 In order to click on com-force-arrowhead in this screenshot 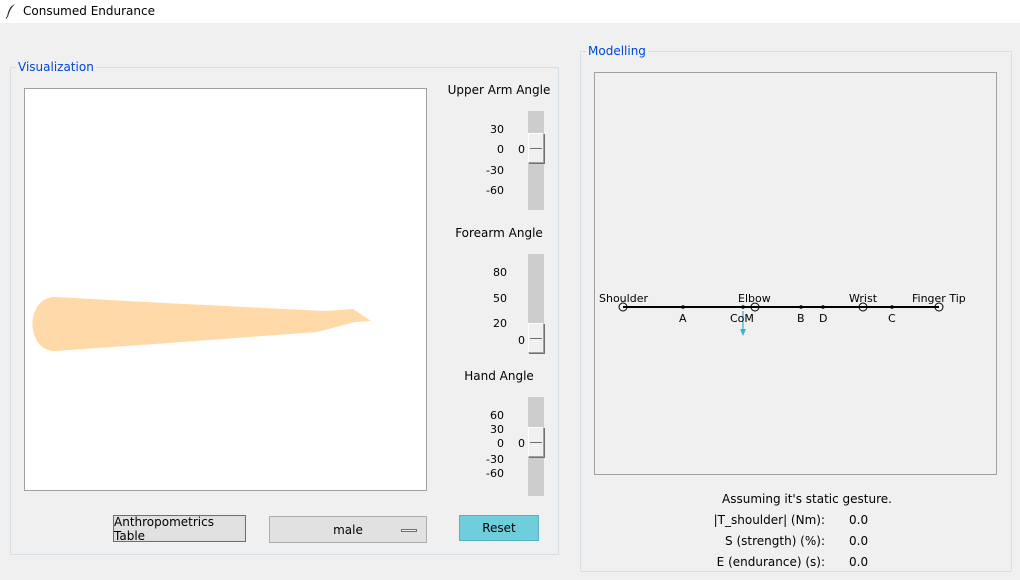, I will do `click(743, 332)`.